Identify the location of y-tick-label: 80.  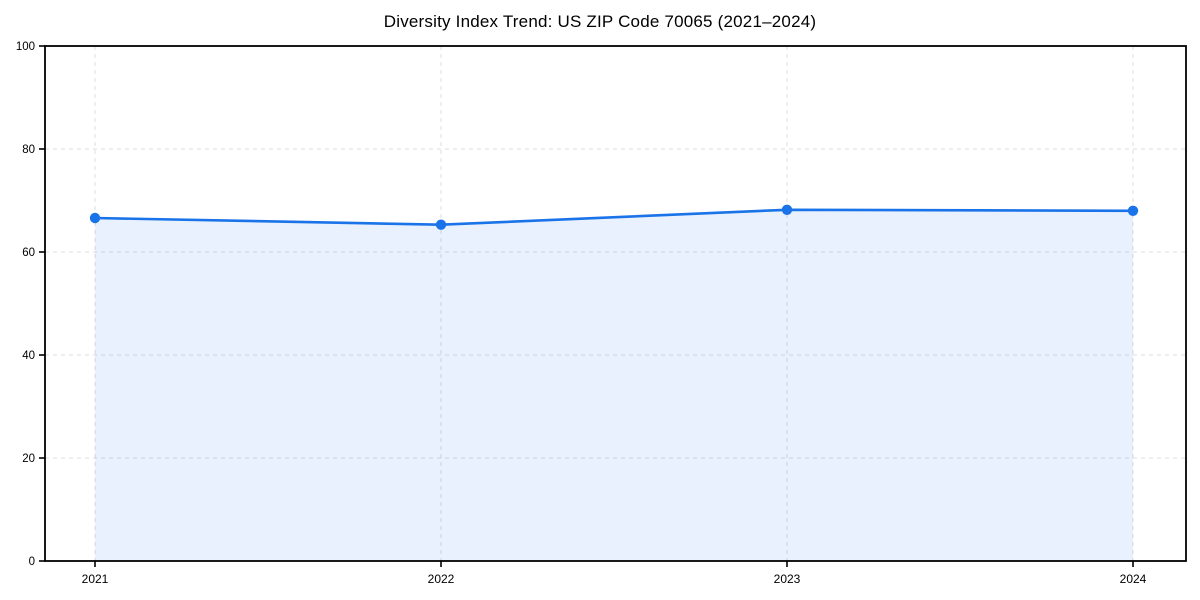
(28, 150).